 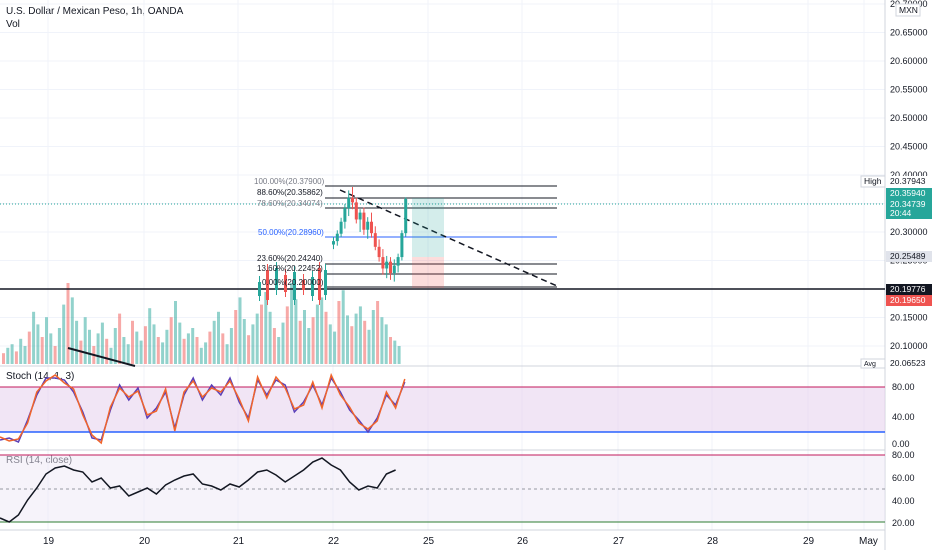 I want to click on avg-value: 20.06523, so click(x=908, y=363).